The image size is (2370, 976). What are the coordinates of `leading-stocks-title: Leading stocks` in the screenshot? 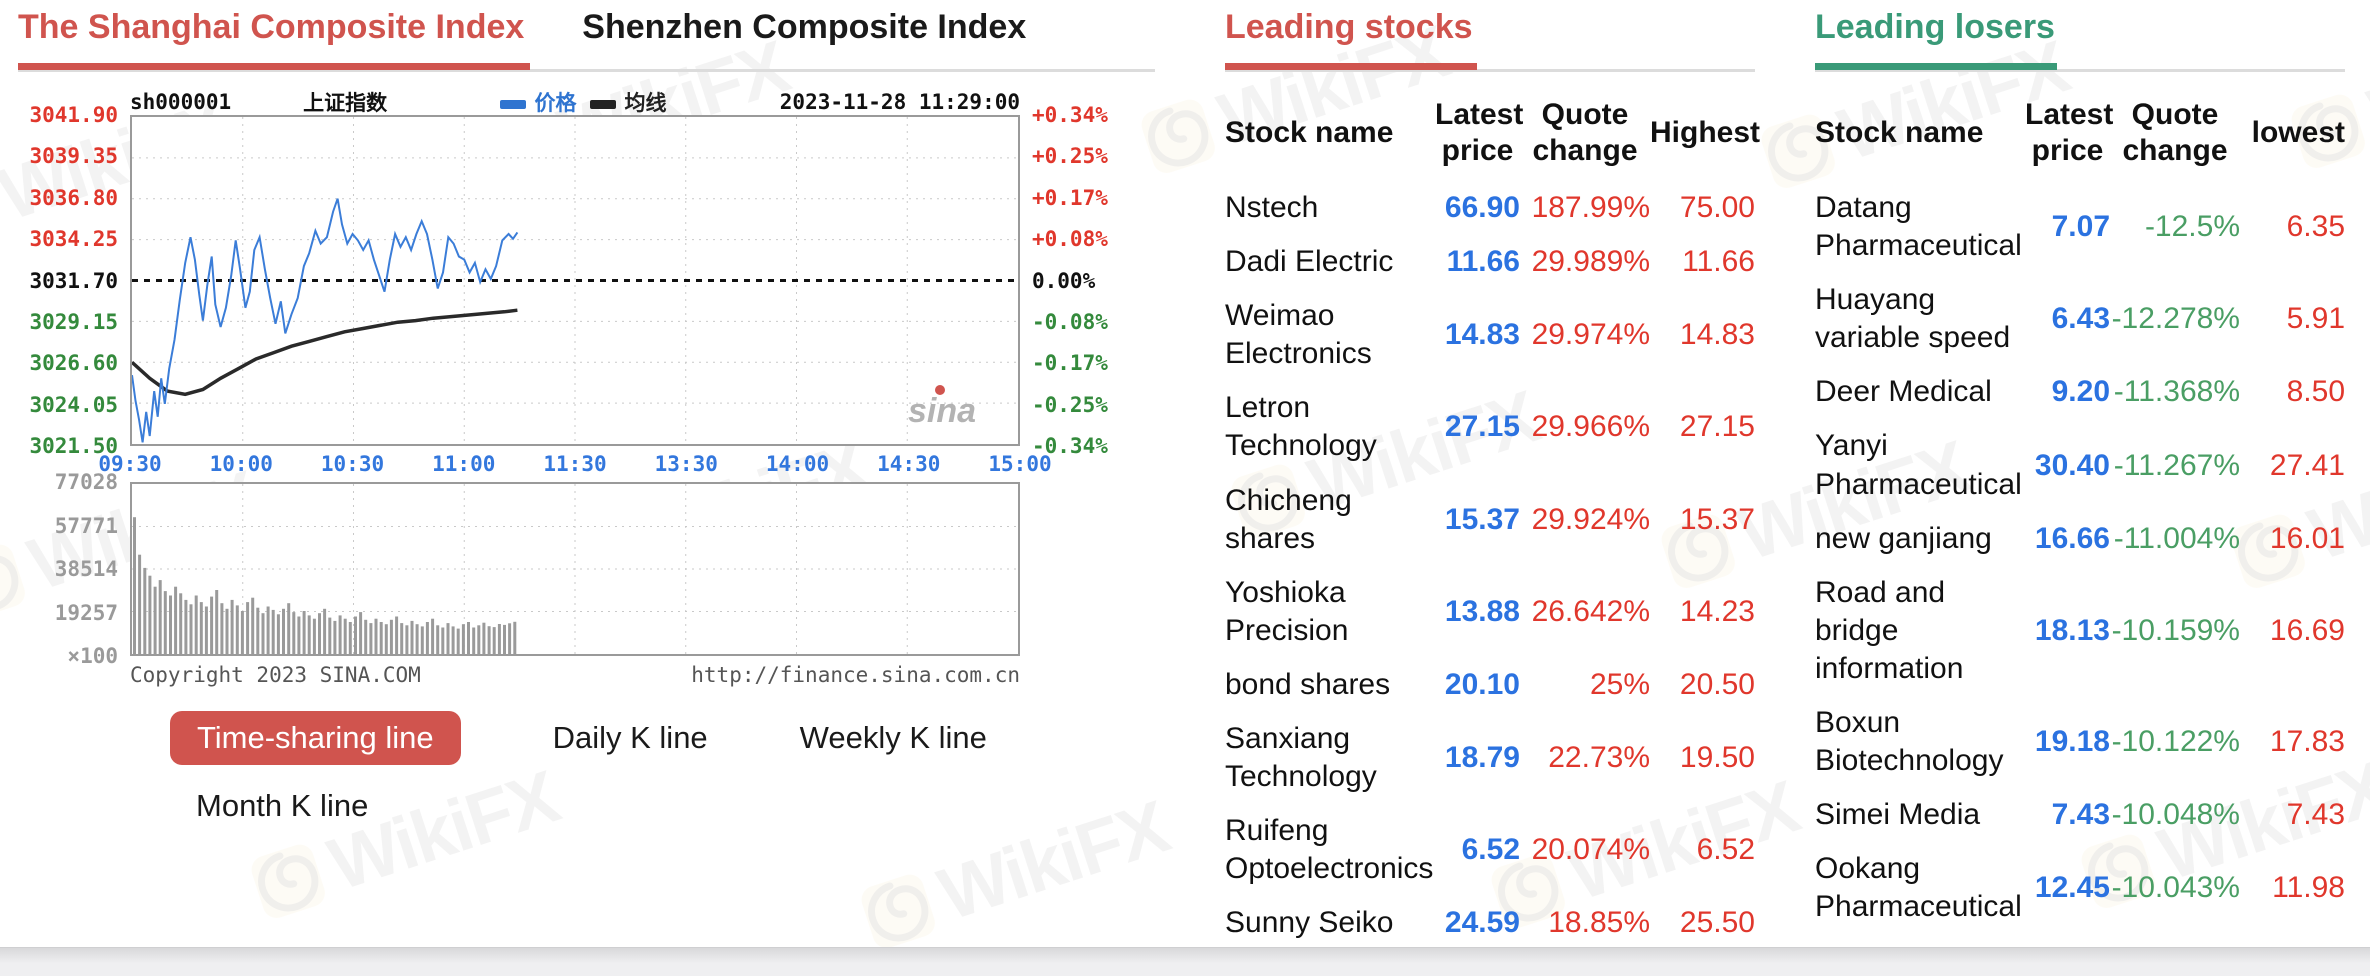 It's located at (1349, 27).